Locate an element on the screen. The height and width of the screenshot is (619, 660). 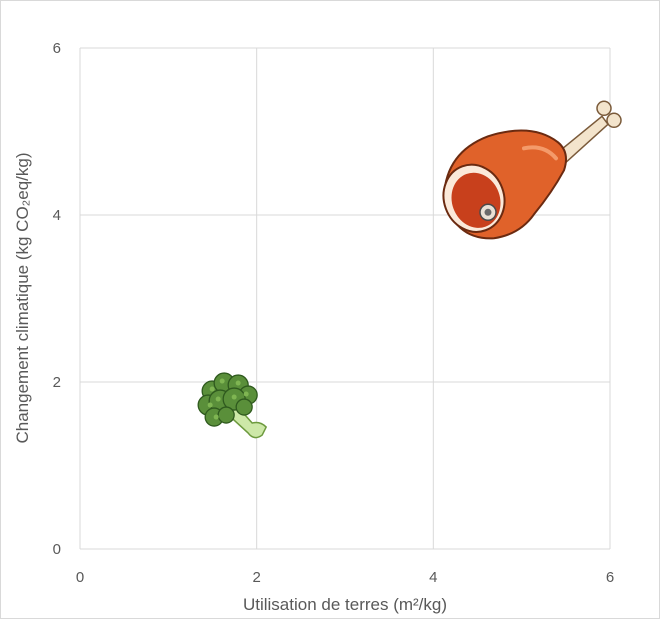
y-tick-label: 6 is located at coordinates (57, 48).